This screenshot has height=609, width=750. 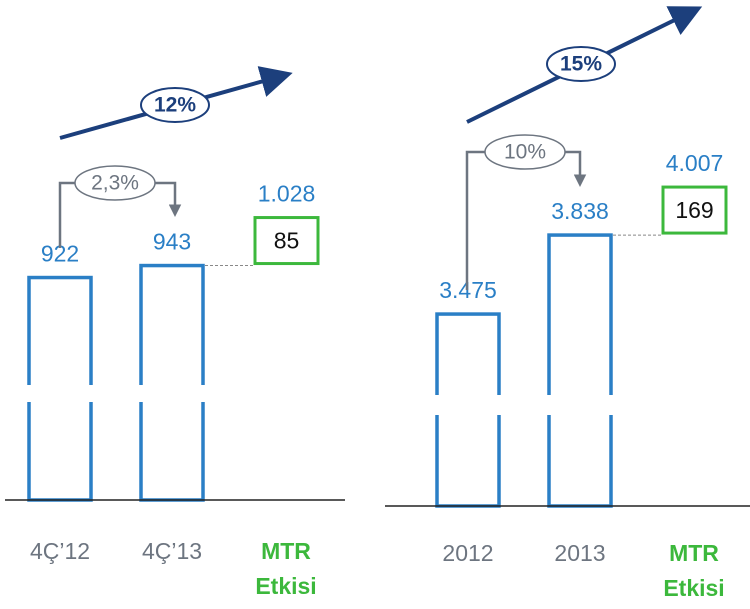 What do you see at coordinates (580, 211) in the screenshot?
I see `value-label: 3.838` at bounding box center [580, 211].